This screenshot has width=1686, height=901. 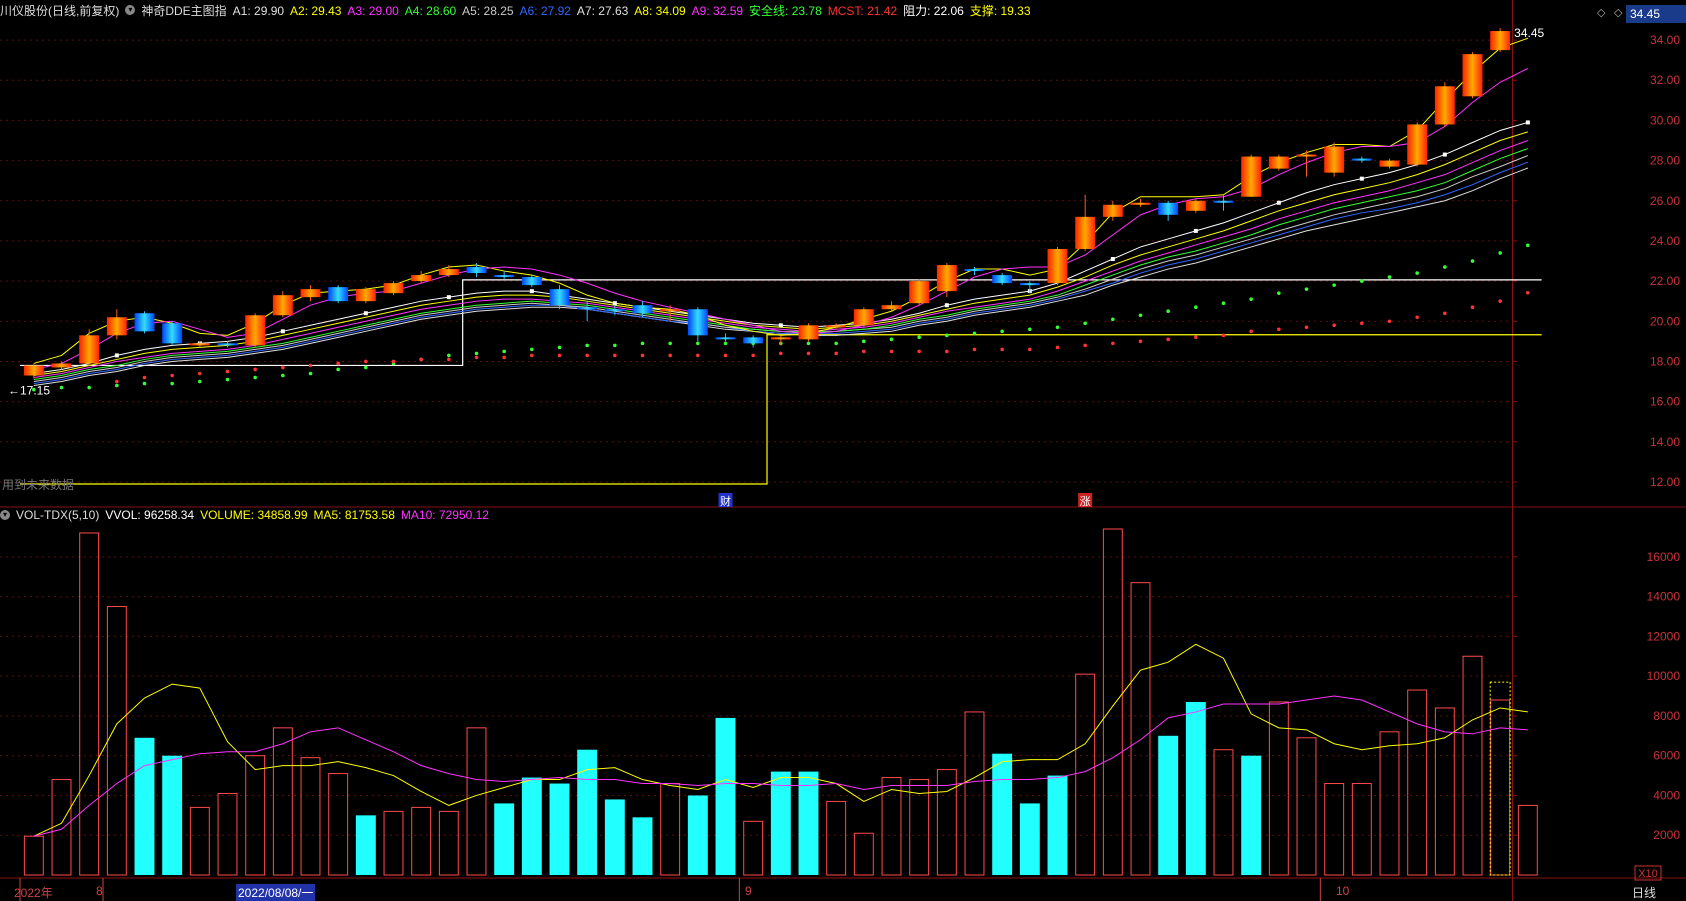 What do you see at coordinates (545, 10) in the screenshot?
I see `indicator-value: A6: 27.92` at bounding box center [545, 10].